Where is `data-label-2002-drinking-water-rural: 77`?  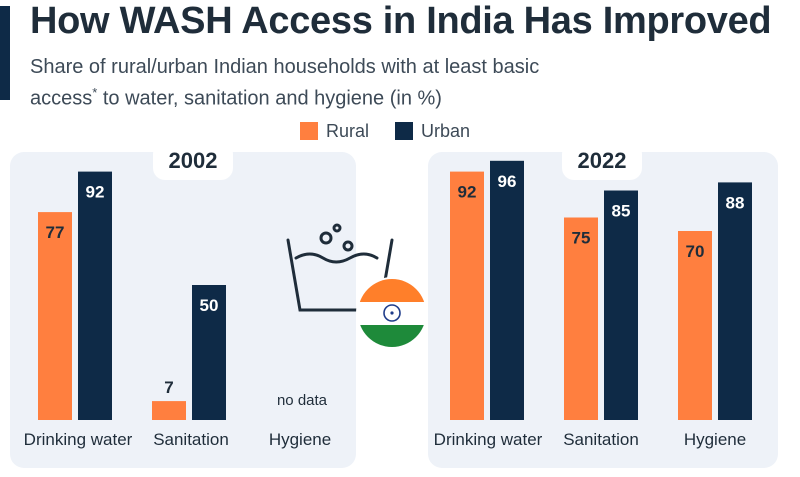 data-label-2002-drinking-water-rural: 77 is located at coordinates (55, 232).